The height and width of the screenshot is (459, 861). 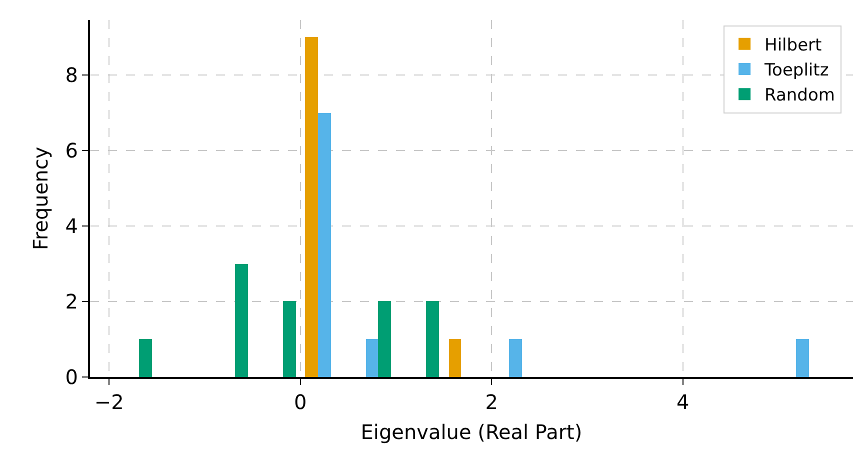 I want to click on y-tick-label: 0, so click(x=71, y=377).